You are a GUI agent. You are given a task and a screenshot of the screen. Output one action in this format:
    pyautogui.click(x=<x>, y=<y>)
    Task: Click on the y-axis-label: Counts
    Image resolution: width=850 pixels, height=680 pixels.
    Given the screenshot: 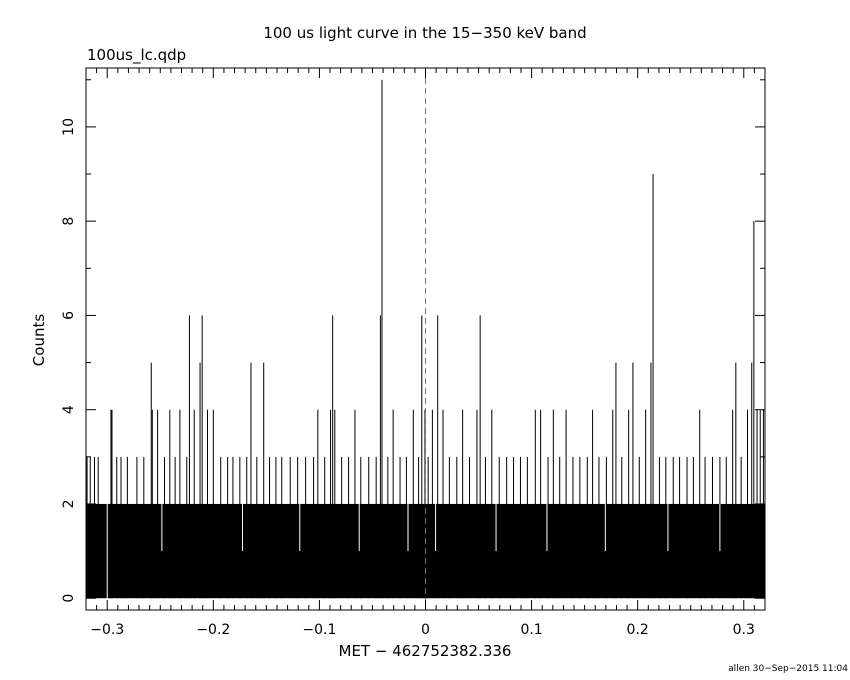 What is the action you would take?
    pyautogui.click(x=39, y=340)
    